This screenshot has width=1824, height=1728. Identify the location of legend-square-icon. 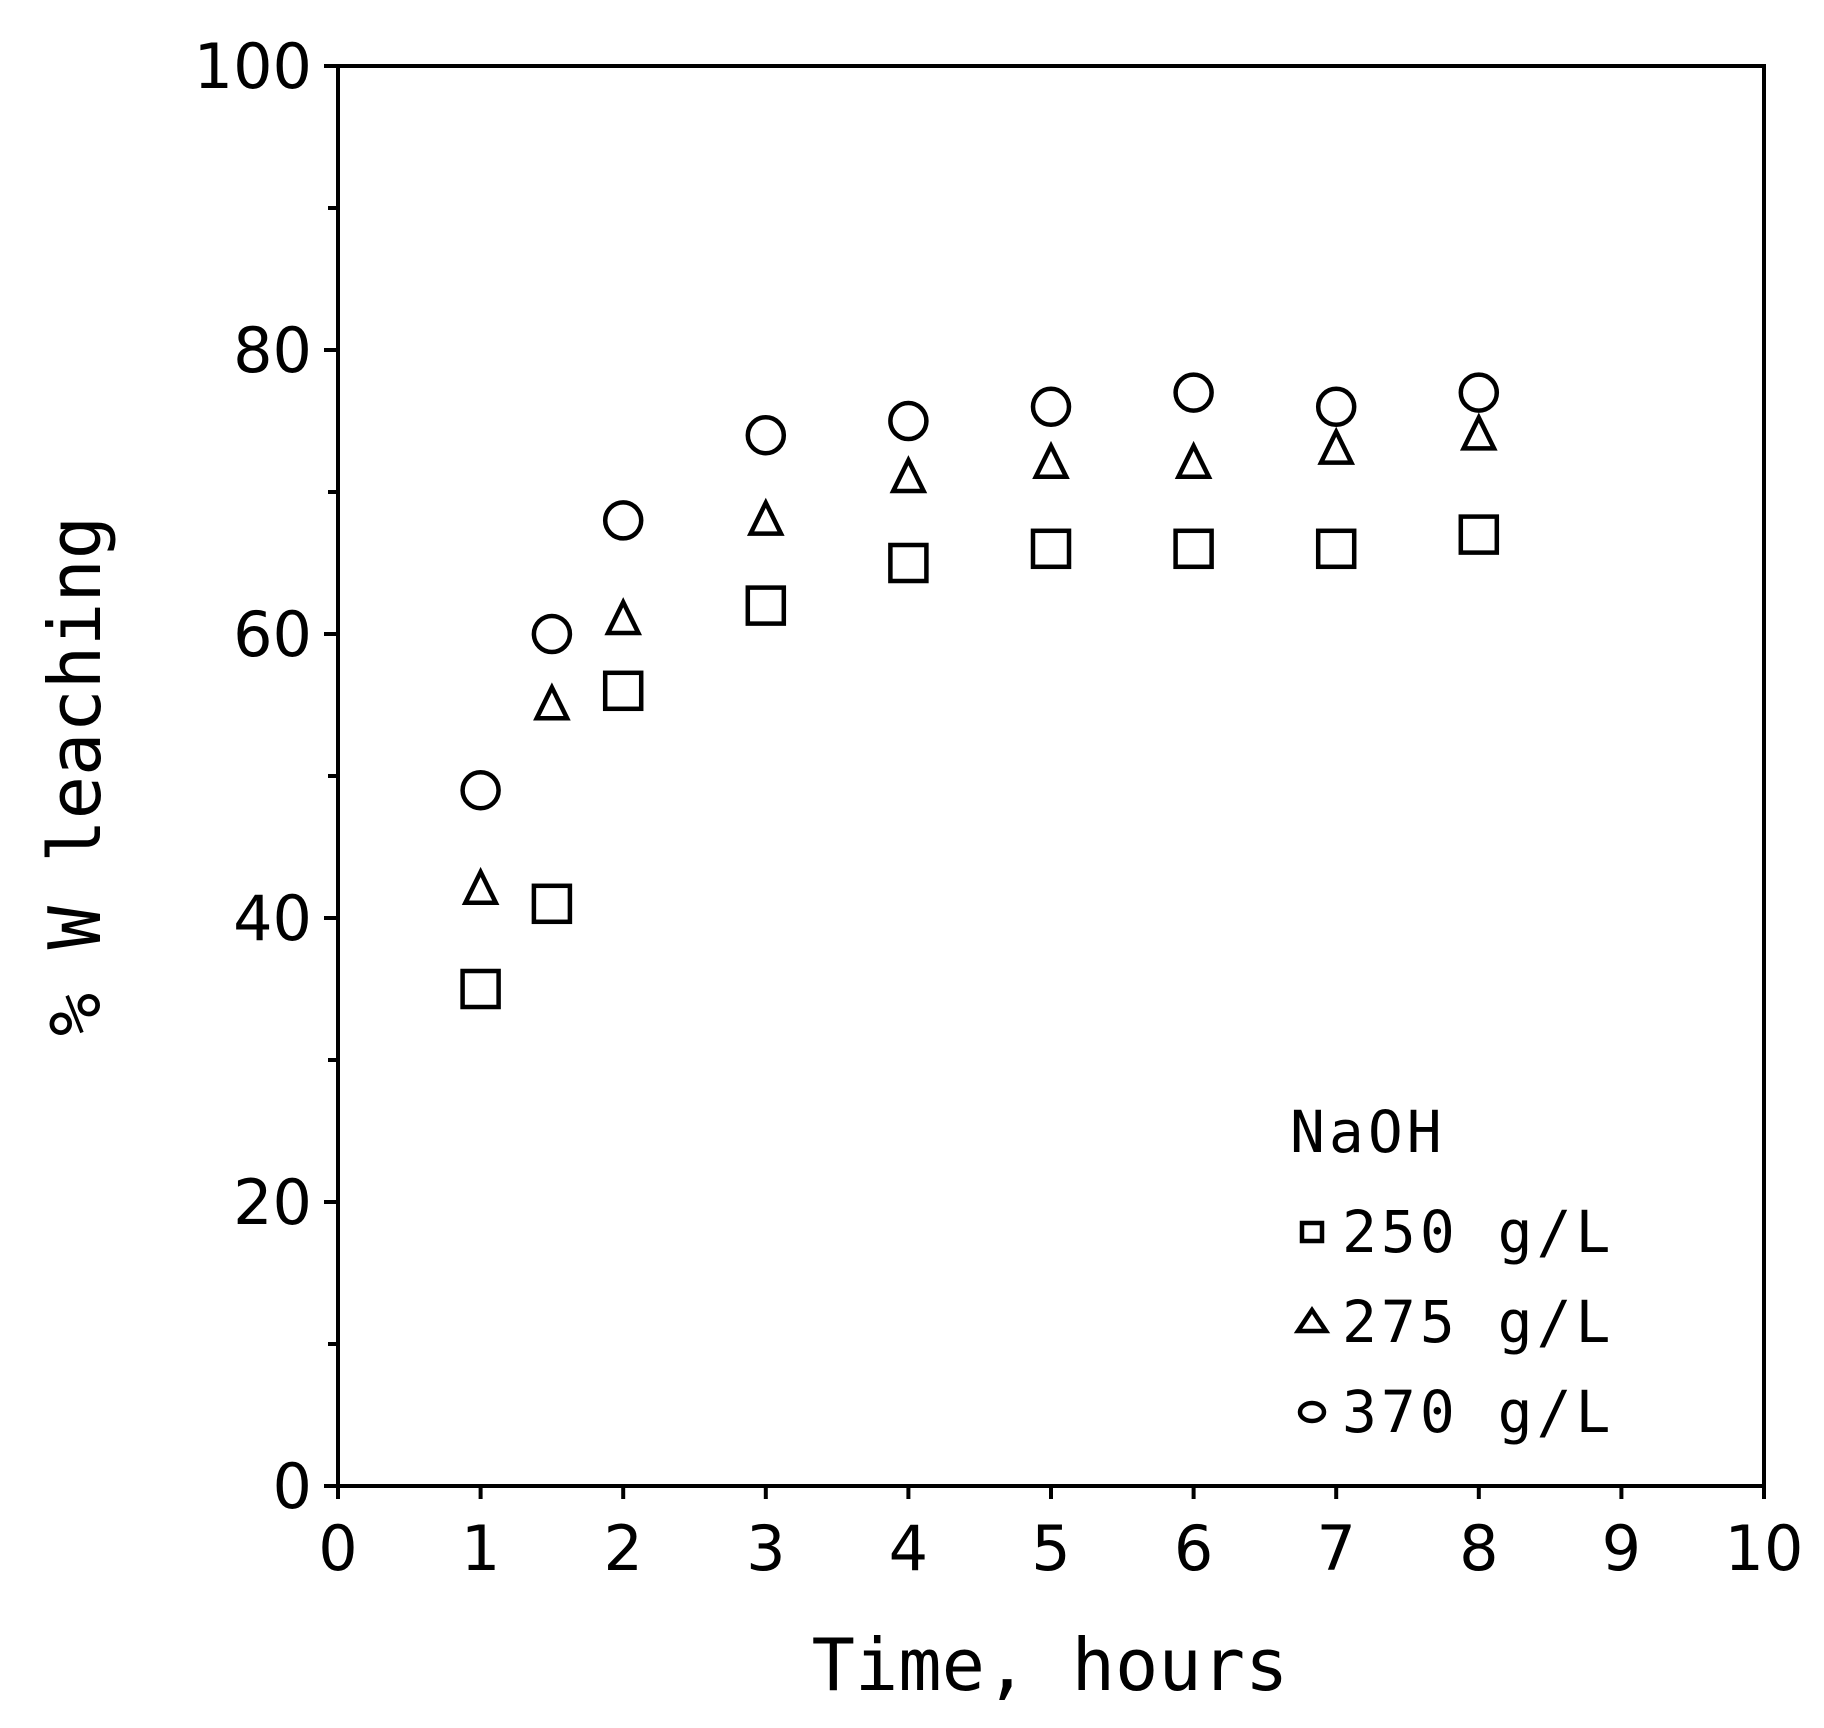
(1312, 1232).